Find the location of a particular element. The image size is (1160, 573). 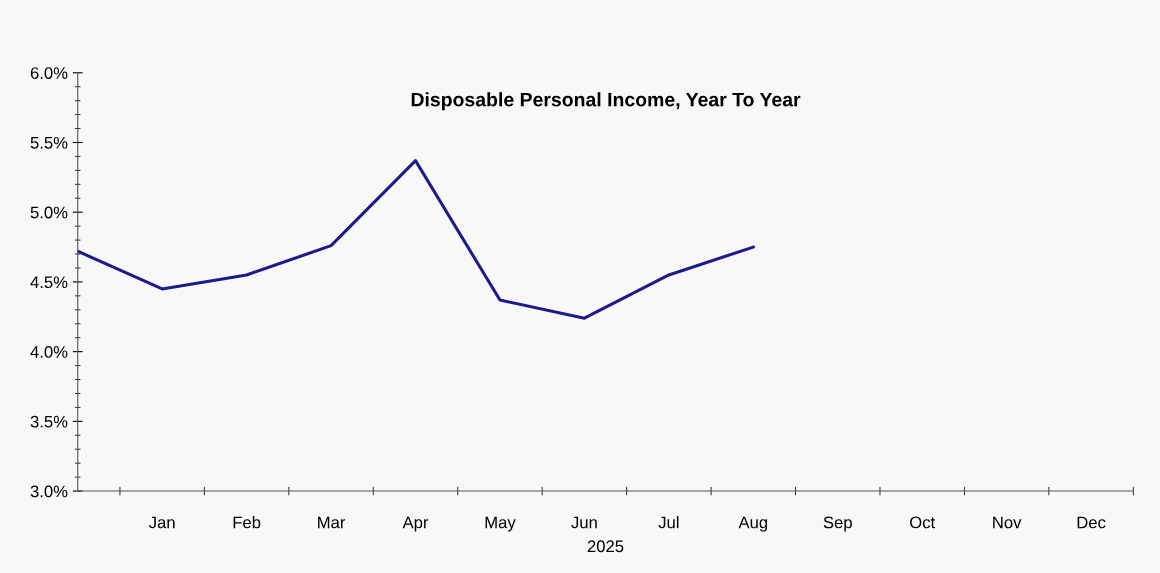

y-tick-label: 3.0% is located at coordinates (49, 491).